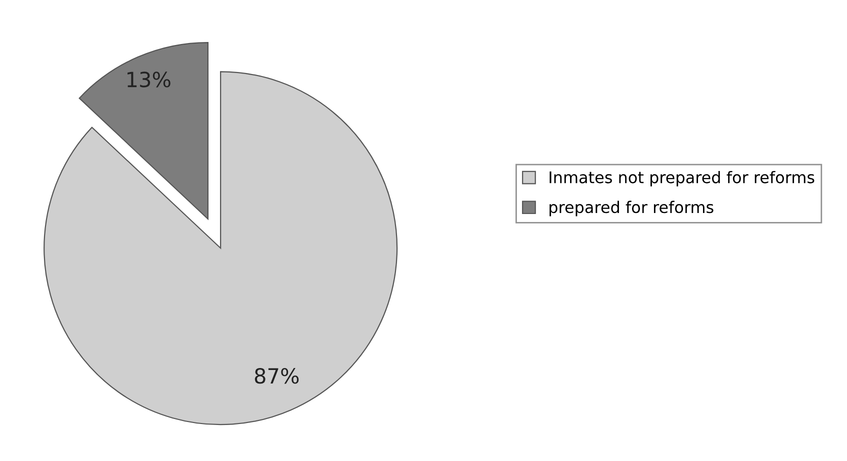 The image size is (847, 461). Describe the element at coordinates (632, 208) in the screenshot. I see `legend-label: prepared for reforms` at that location.